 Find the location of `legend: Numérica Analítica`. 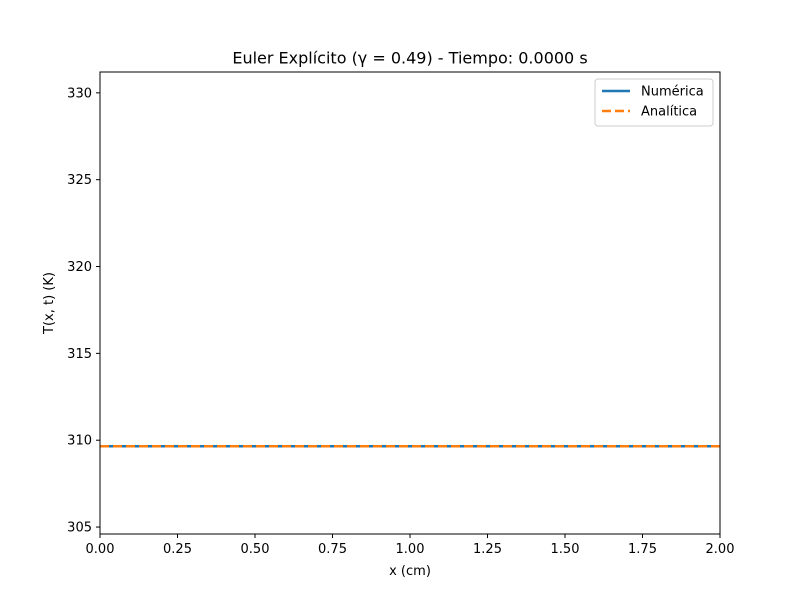

legend: Numérica Analítica is located at coordinates (654, 102).